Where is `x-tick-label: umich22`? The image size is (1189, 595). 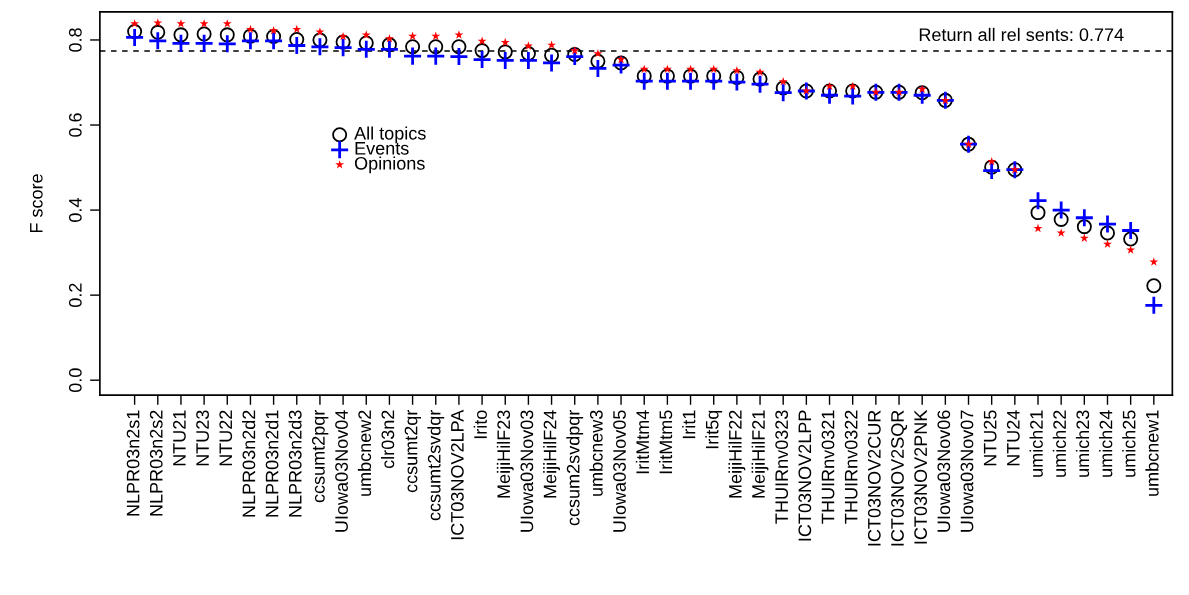 x-tick-label: umich22 is located at coordinates (1059, 443).